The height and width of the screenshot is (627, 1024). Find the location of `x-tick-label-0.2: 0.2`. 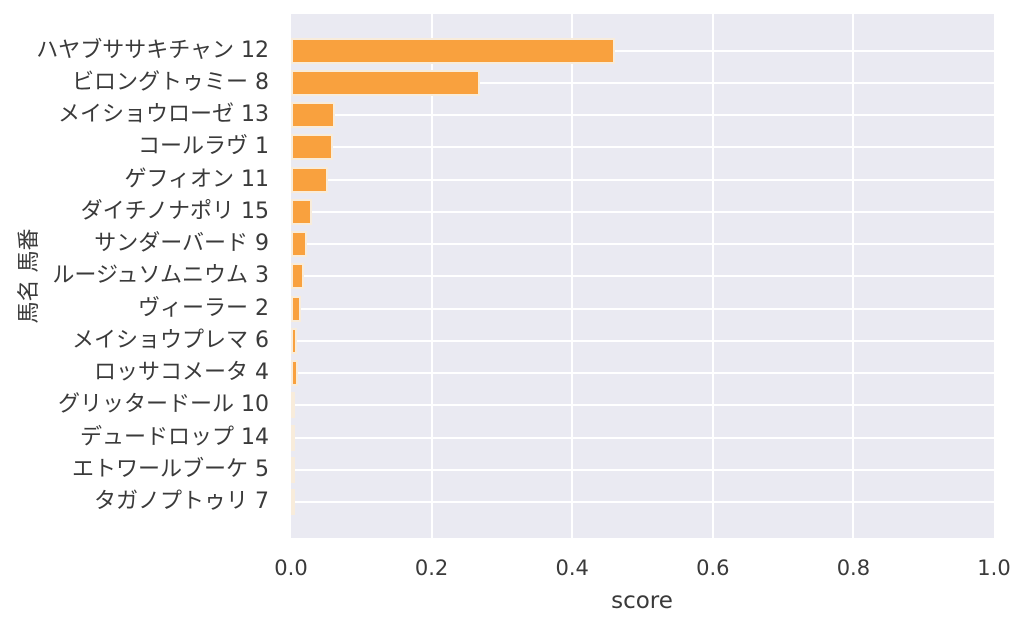

x-tick-label-0.2: 0.2 is located at coordinates (431, 568).